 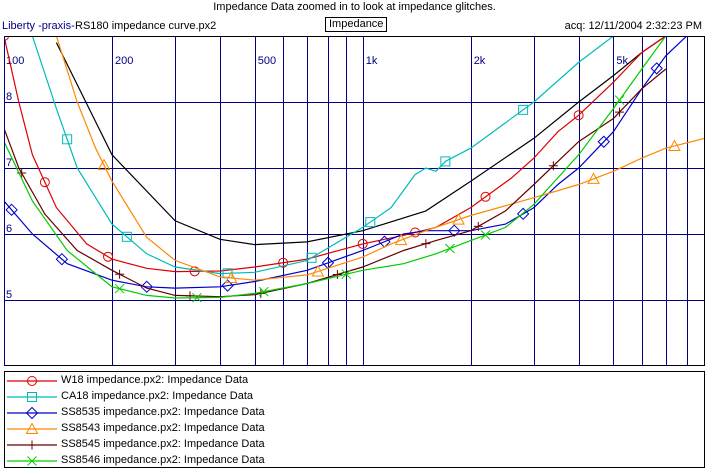 What do you see at coordinates (9, 97) in the screenshot?
I see `y-tick-label: 8` at bounding box center [9, 97].